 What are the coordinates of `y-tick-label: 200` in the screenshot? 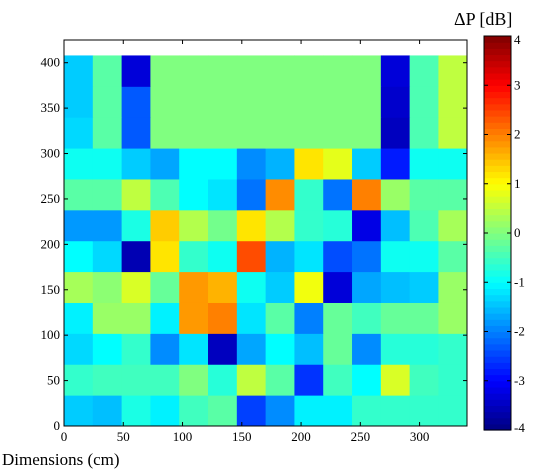 It's located at (51, 243).